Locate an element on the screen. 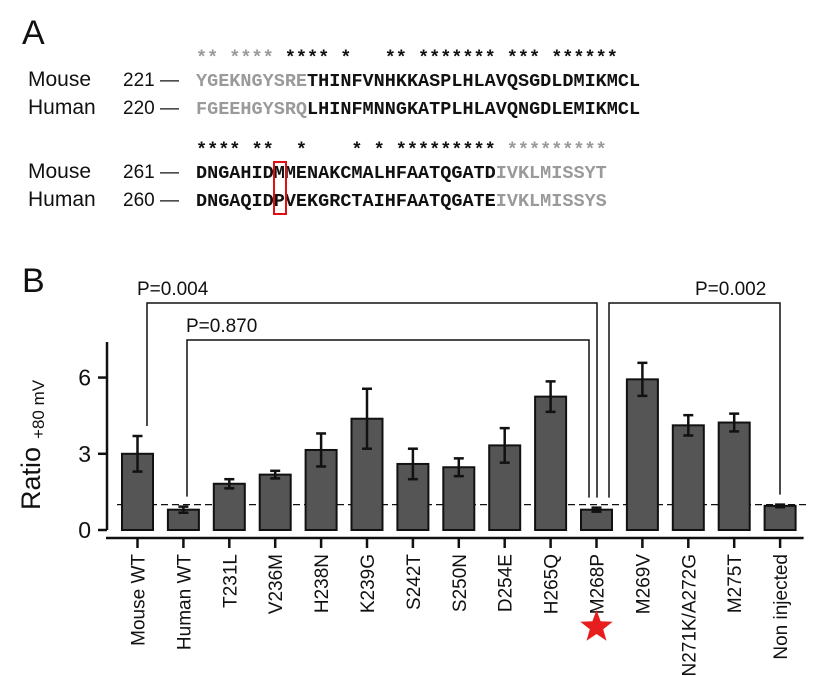 The height and width of the screenshot is (676, 817). position-human-1: 220 — is located at coordinates (151, 108).